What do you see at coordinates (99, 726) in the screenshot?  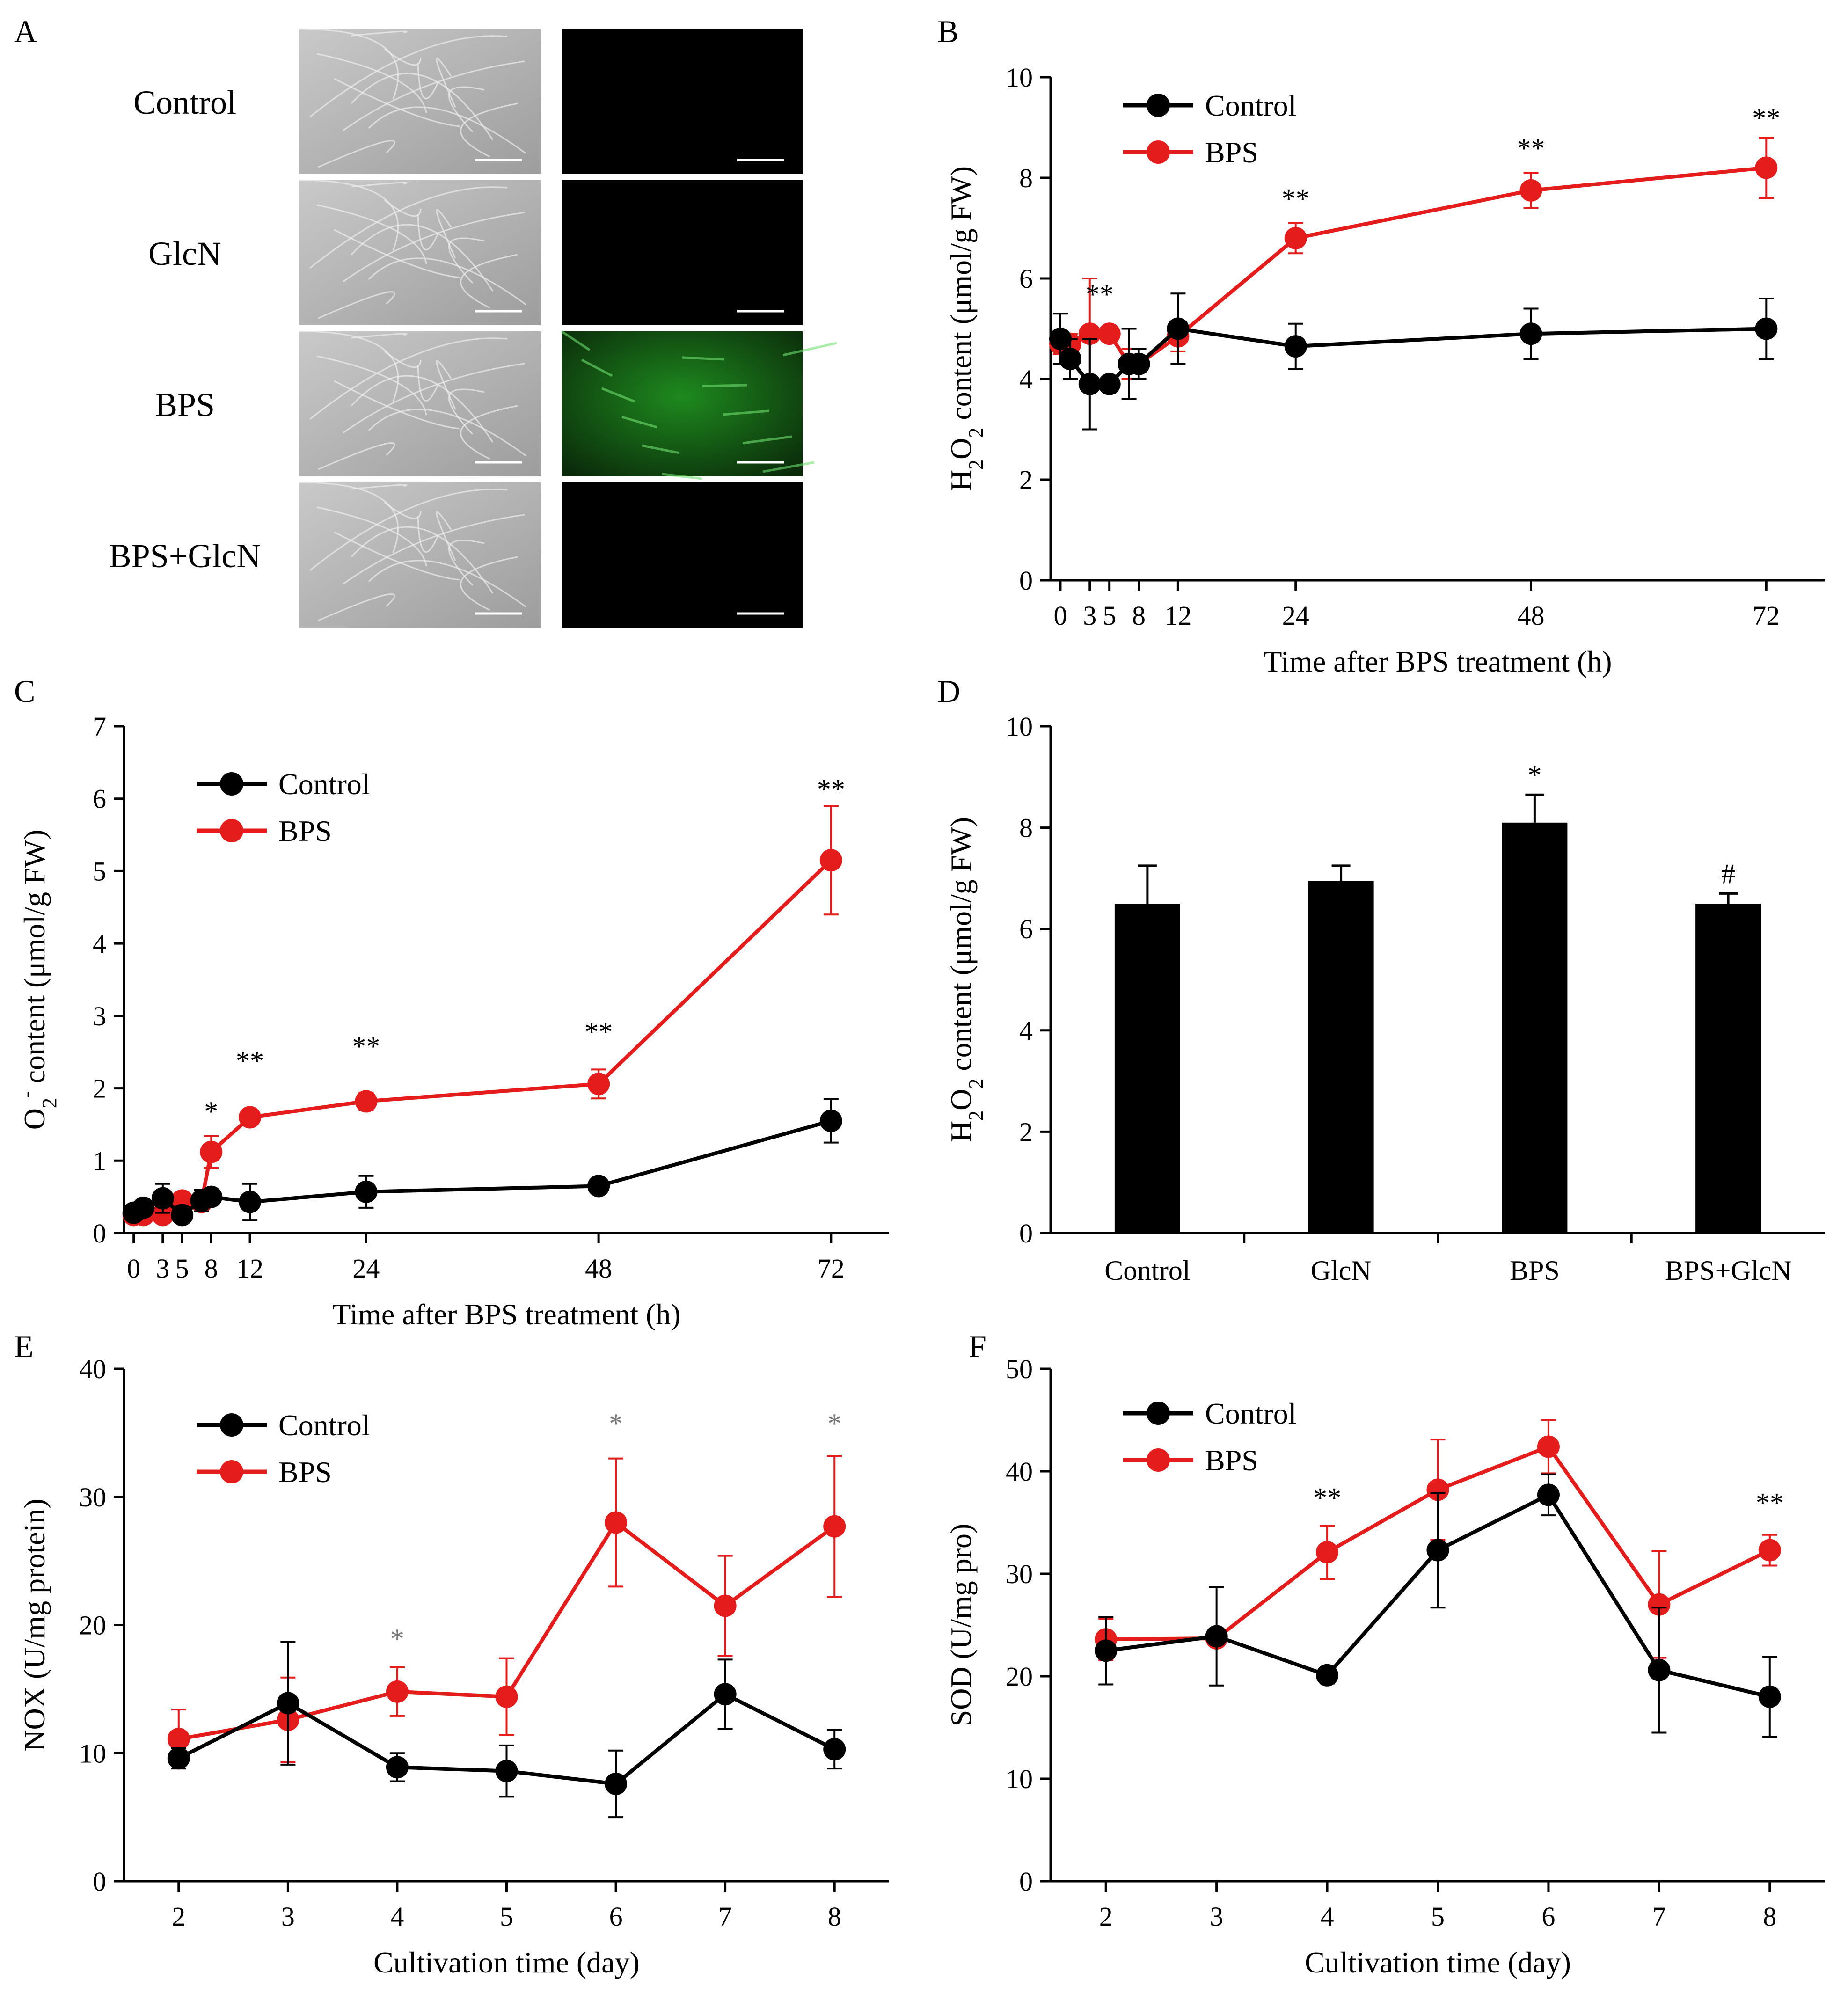 I see `panel-c-y-tick-label: 7` at bounding box center [99, 726].